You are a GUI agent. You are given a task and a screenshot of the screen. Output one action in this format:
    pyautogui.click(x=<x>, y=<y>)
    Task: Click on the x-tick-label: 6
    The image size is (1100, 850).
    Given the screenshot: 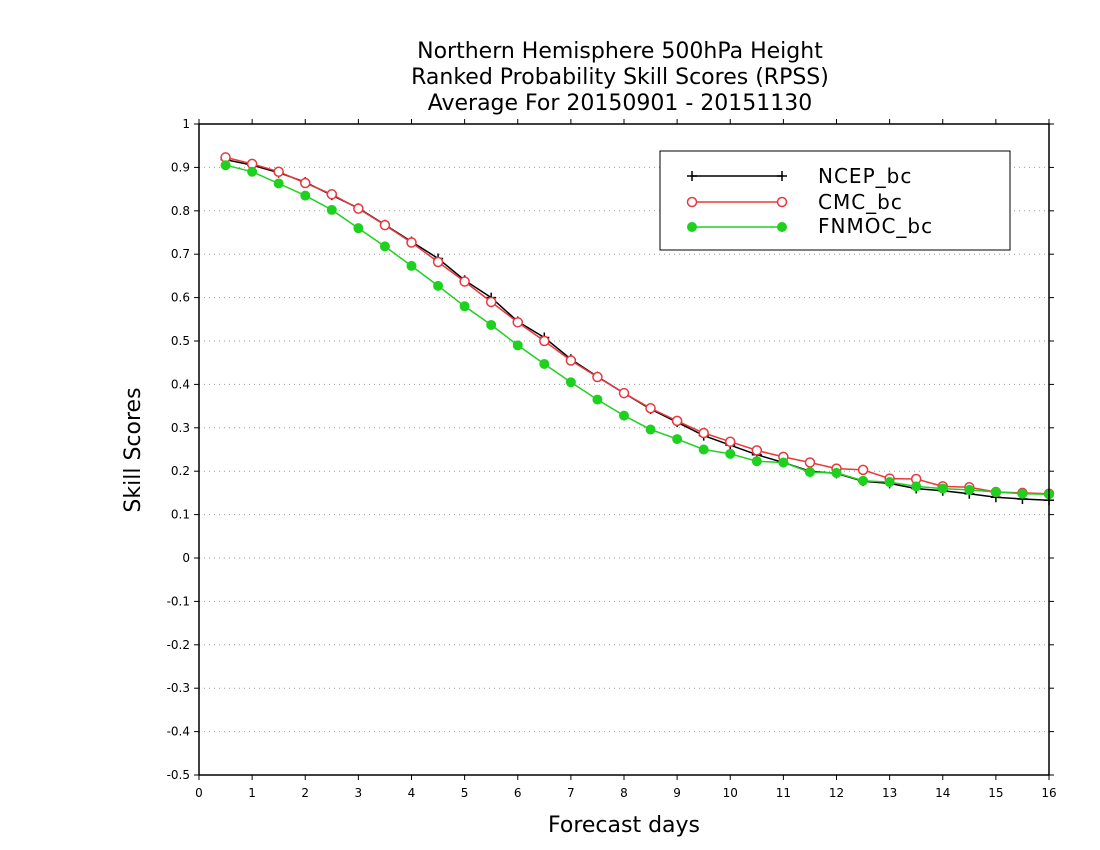 What is the action you would take?
    pyautogui.click(x=518, y=793)
    